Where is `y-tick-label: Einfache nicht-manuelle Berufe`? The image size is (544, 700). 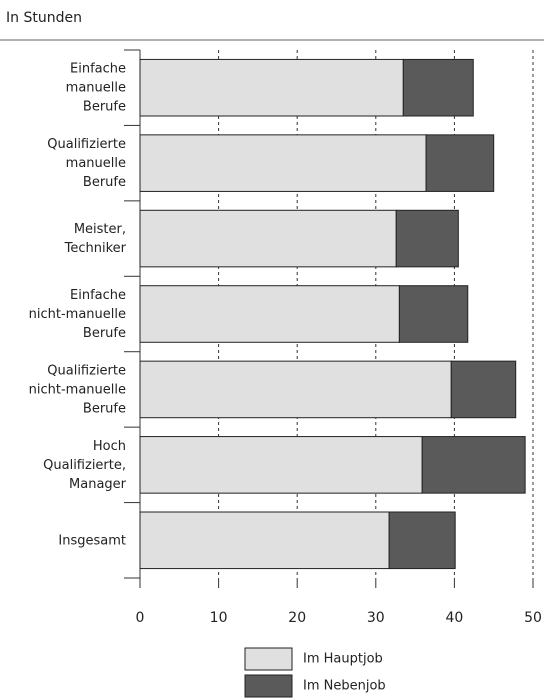
y-tick-label: Einfache nicht-manuelle Berufe is located at coordinates (77, 314).